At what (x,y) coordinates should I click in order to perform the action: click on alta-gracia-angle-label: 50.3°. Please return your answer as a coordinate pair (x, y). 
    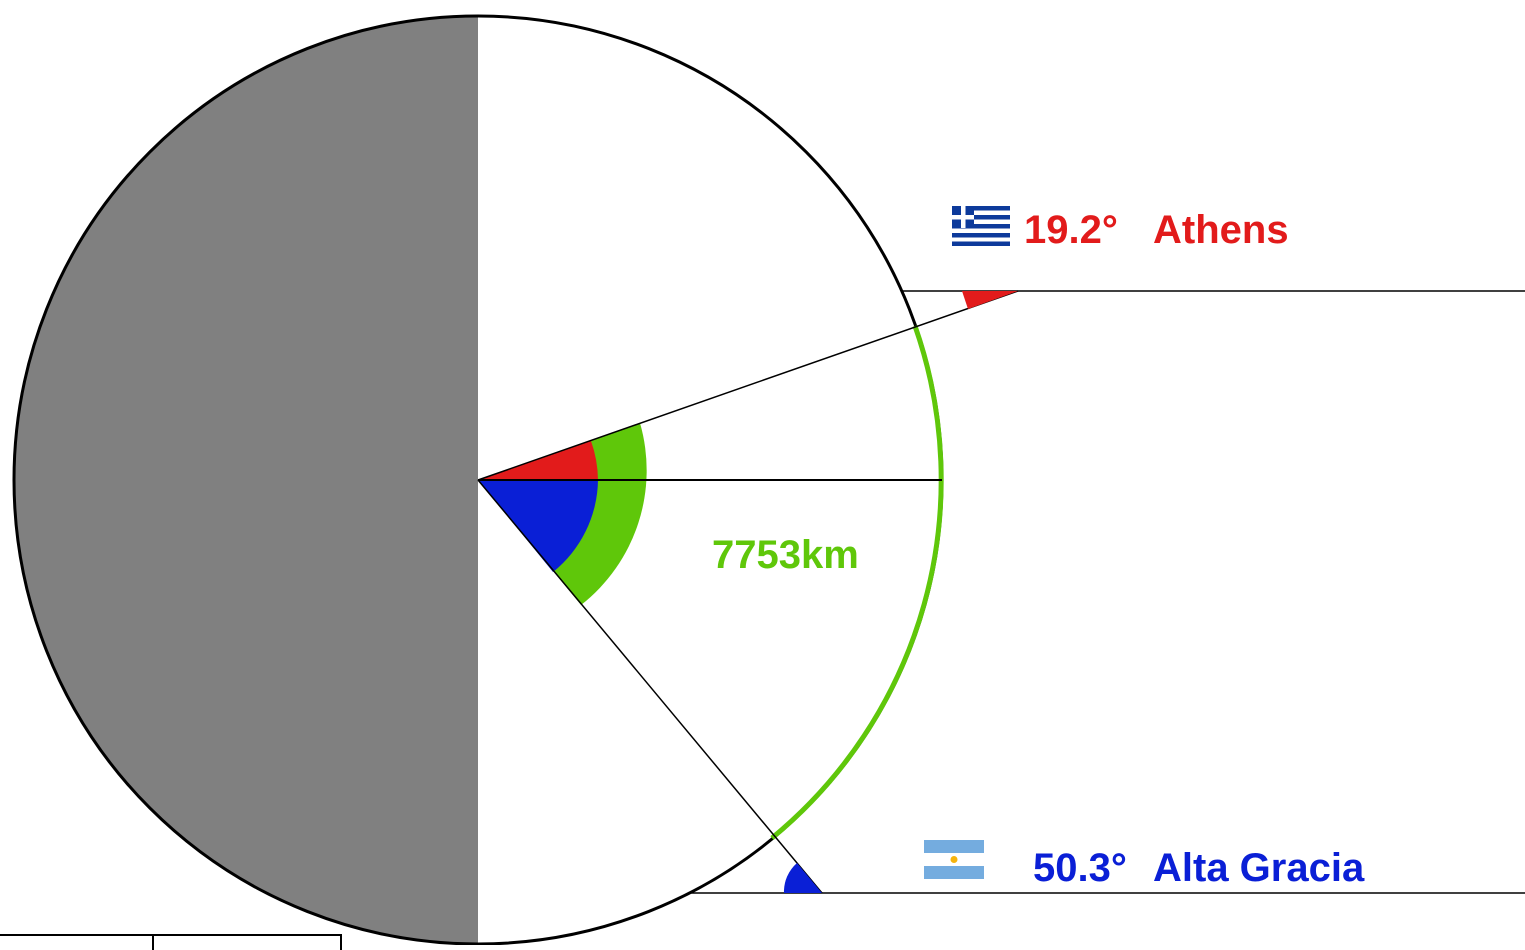
    Looking at the image, I should click on (1080, 868).